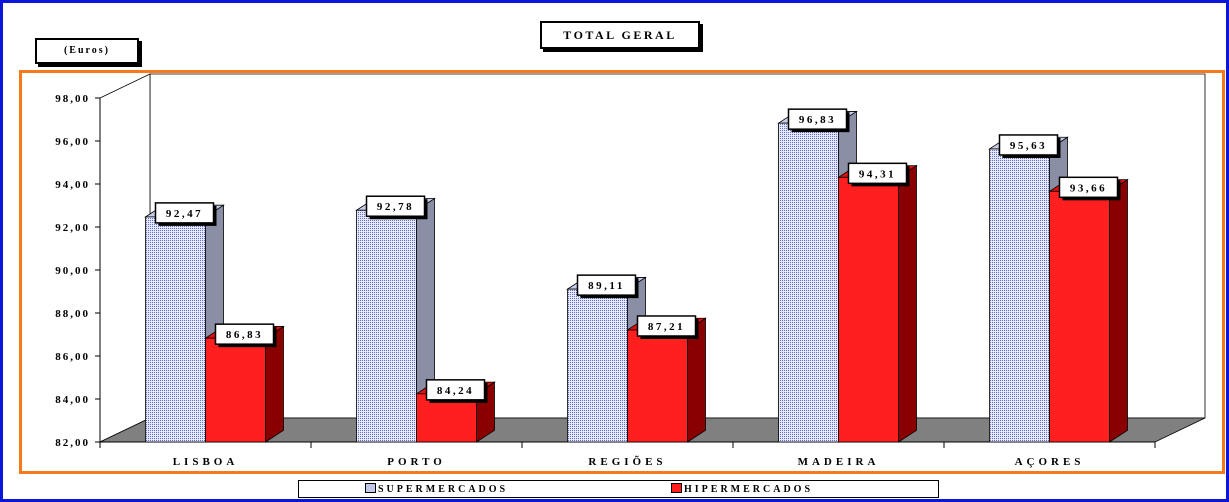 The width and height of the screenshot is (1229, 502). I want to click on y-tick-label: 88,00, so click(72, 314).